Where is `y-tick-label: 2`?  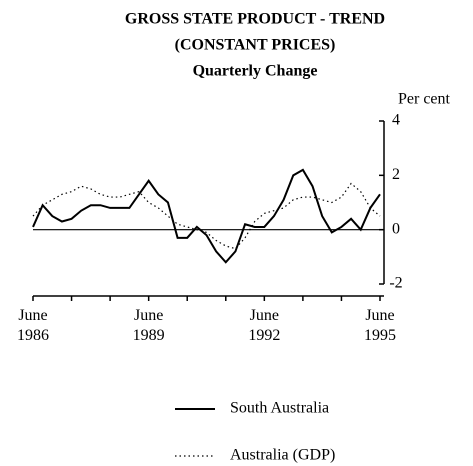
y-tick-label: 2 is located at coordinates (396, 174).